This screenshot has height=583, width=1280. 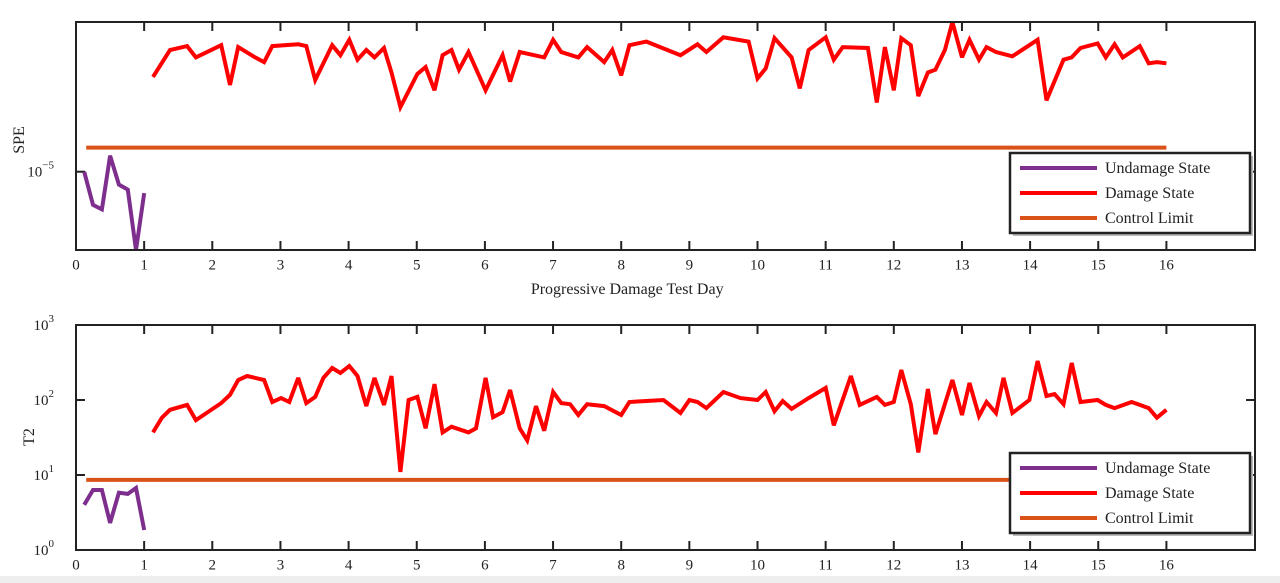 What do you see at coordinates (29, 437) in the screenshot?
I see `y-axis-label: T2` at bounding box center [29, 437].